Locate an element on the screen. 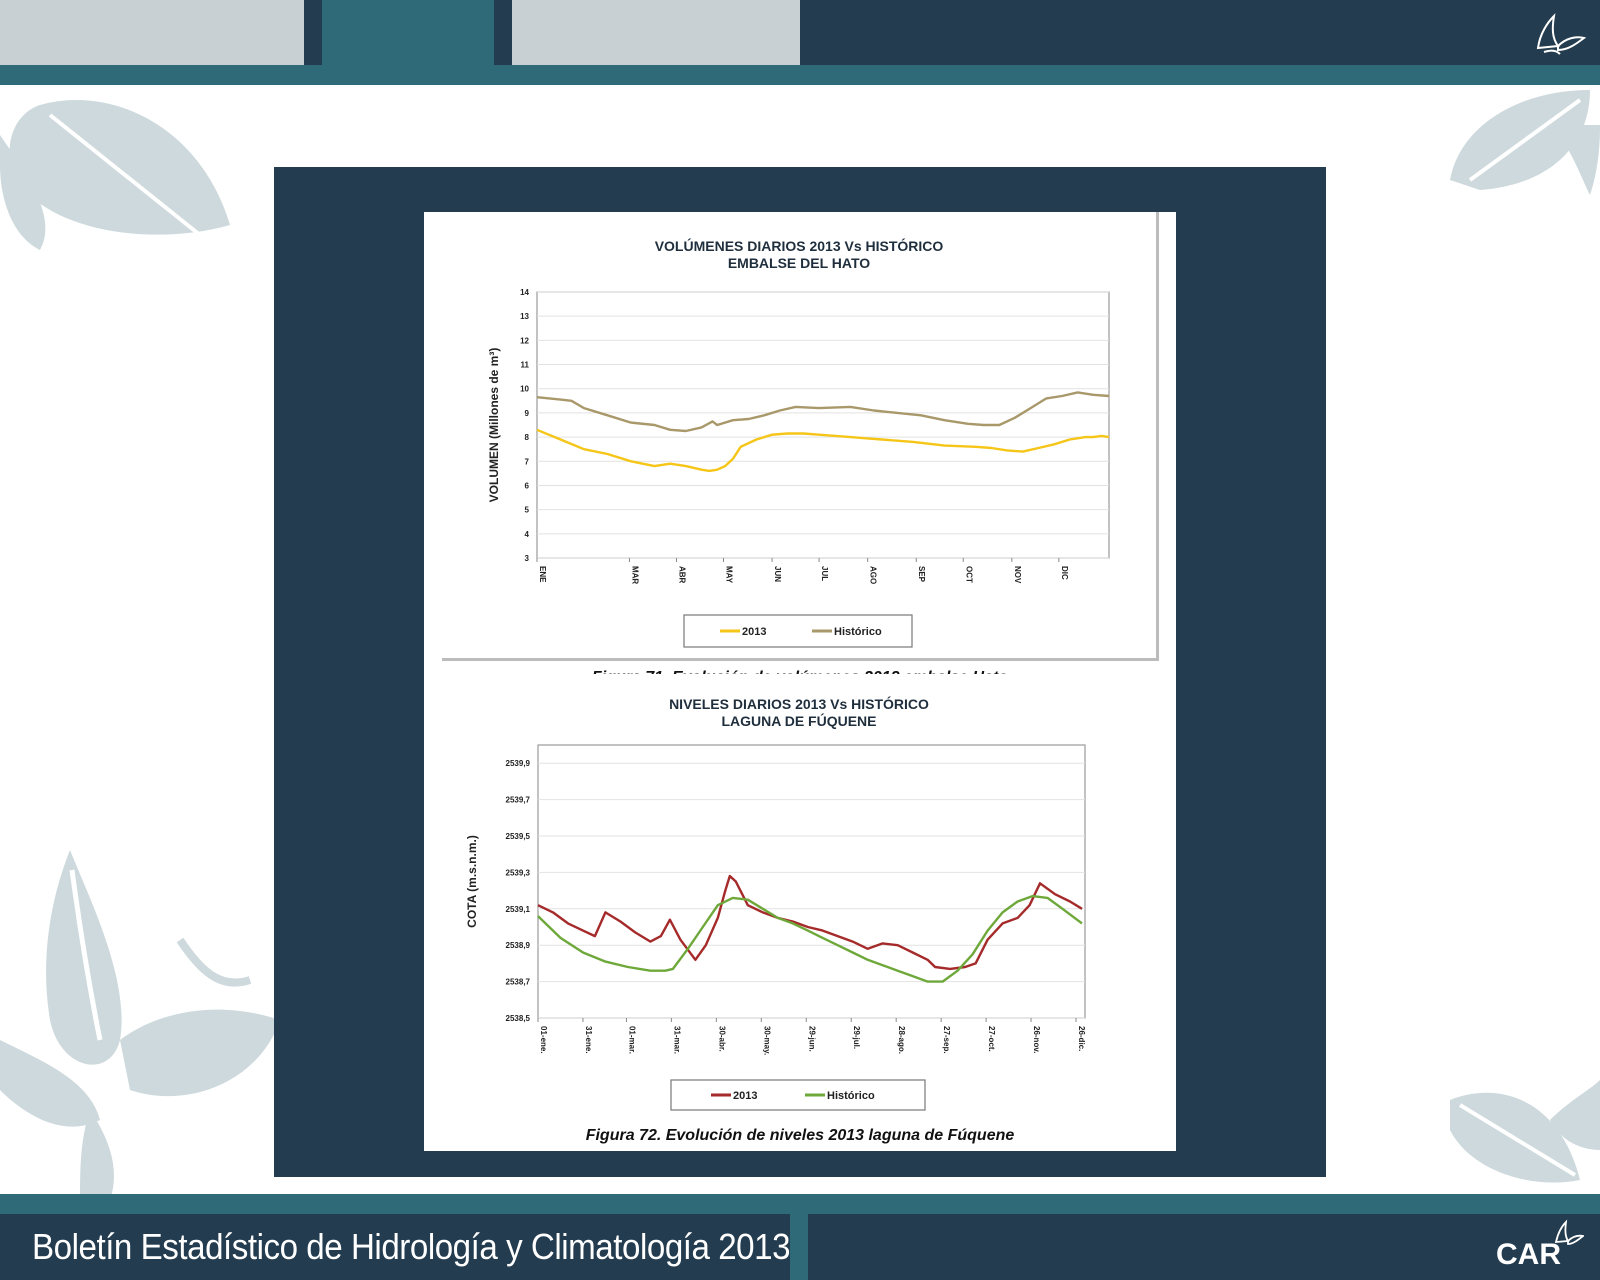 This screenshot has height=1280, width=1600. car-logo: CAR is located at coordinates (1540, 1248).